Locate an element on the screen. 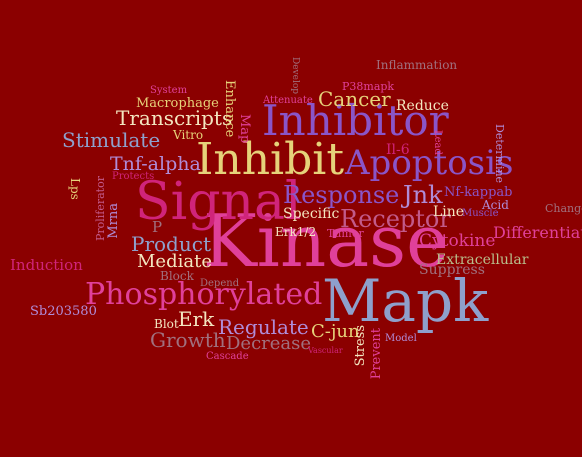  word-macrophage: Macrophage is located at coordinates (177, 103).